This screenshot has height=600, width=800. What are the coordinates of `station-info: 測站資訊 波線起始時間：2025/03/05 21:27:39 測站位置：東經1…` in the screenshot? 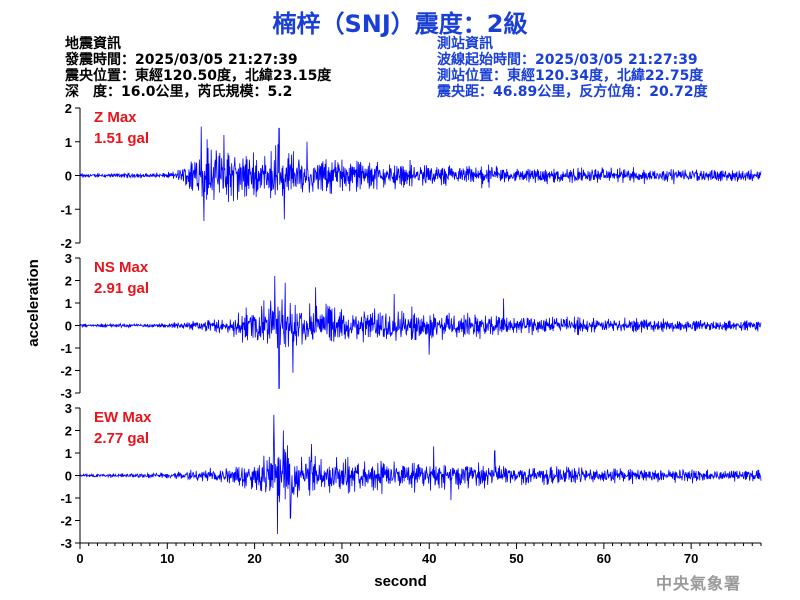 It's located at (572, 68).